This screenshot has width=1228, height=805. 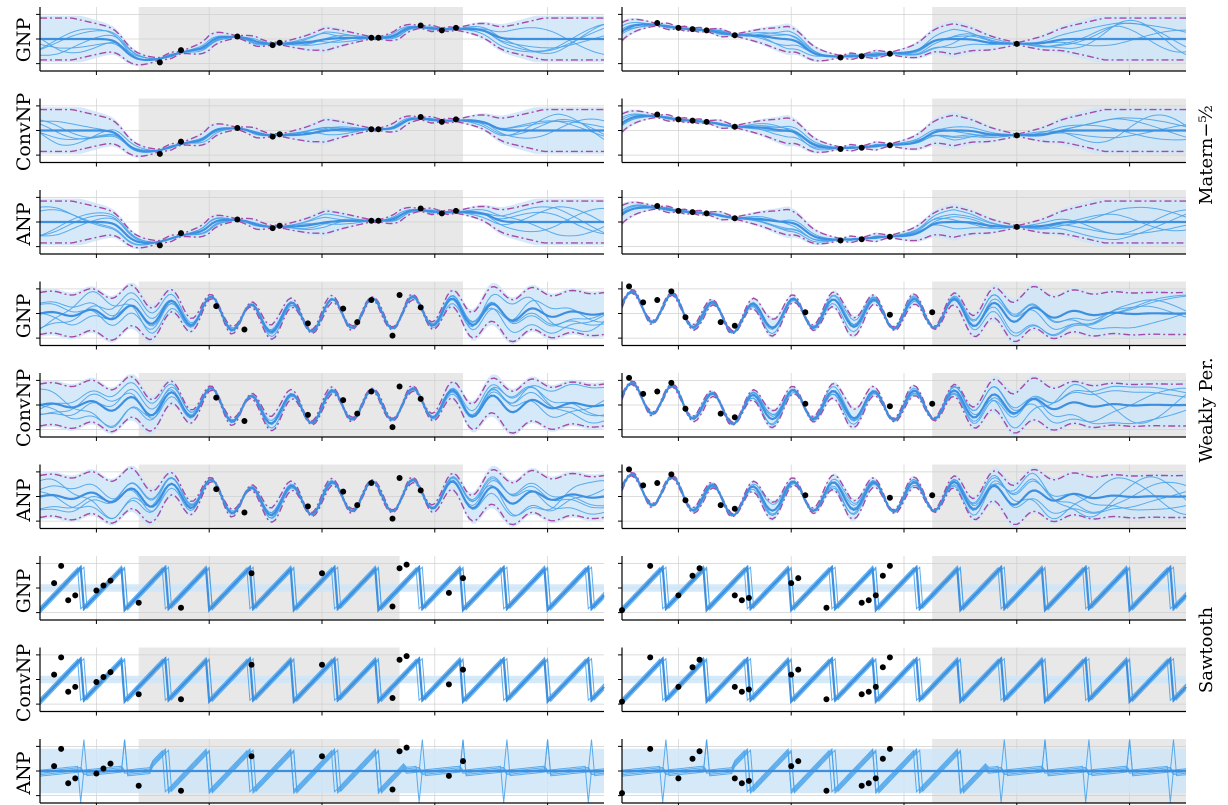 What do you see at coordinates (1206, 409) in the screenshot?
I see `group-label-weakly-periodic: Weakly Per.` at bounding box center [1206, 409].